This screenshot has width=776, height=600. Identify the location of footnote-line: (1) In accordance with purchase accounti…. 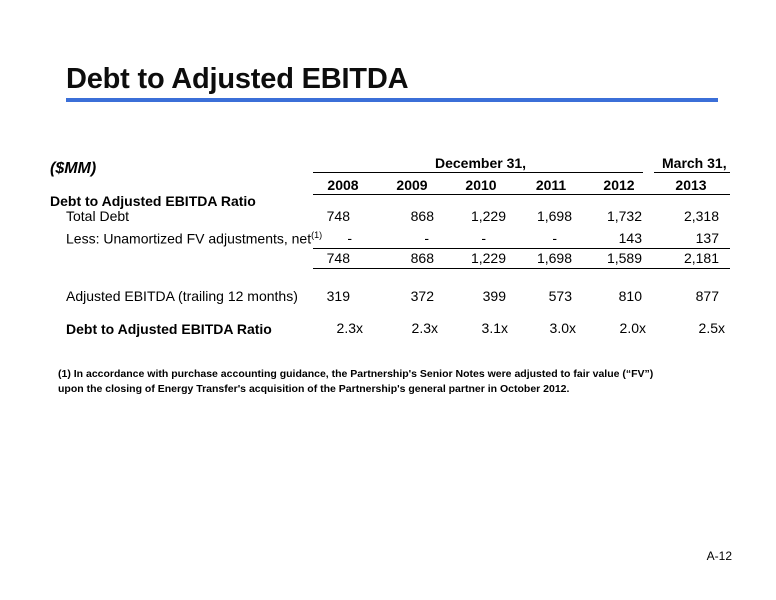
(356, 374).